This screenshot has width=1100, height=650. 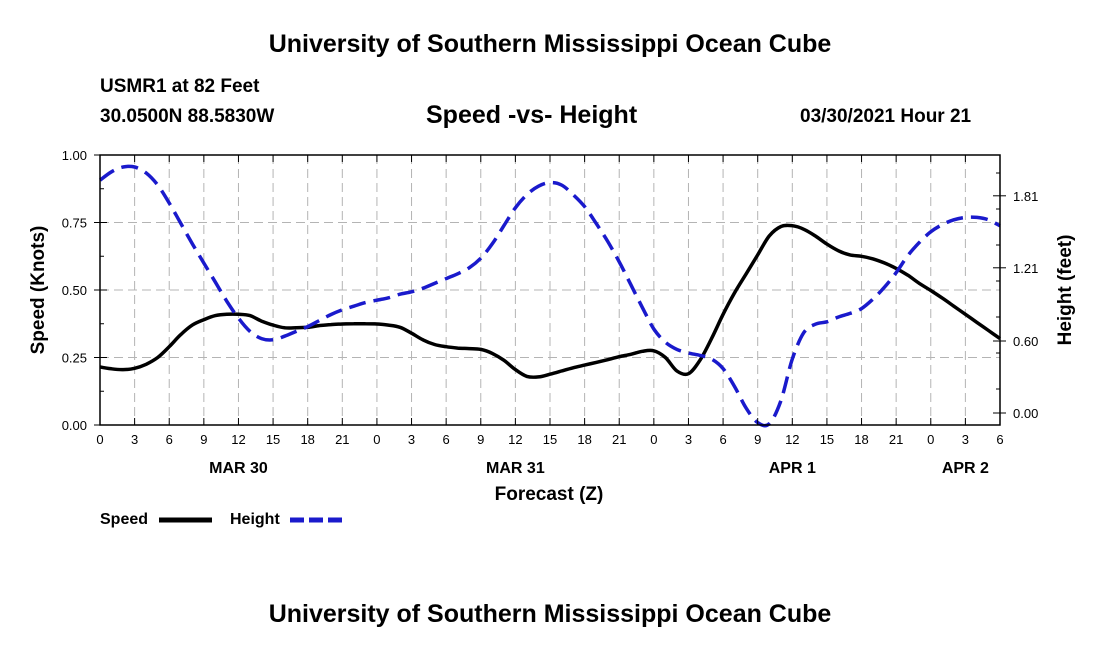 I want to click on legend-height-label: Height, so click(x=255, y=519).